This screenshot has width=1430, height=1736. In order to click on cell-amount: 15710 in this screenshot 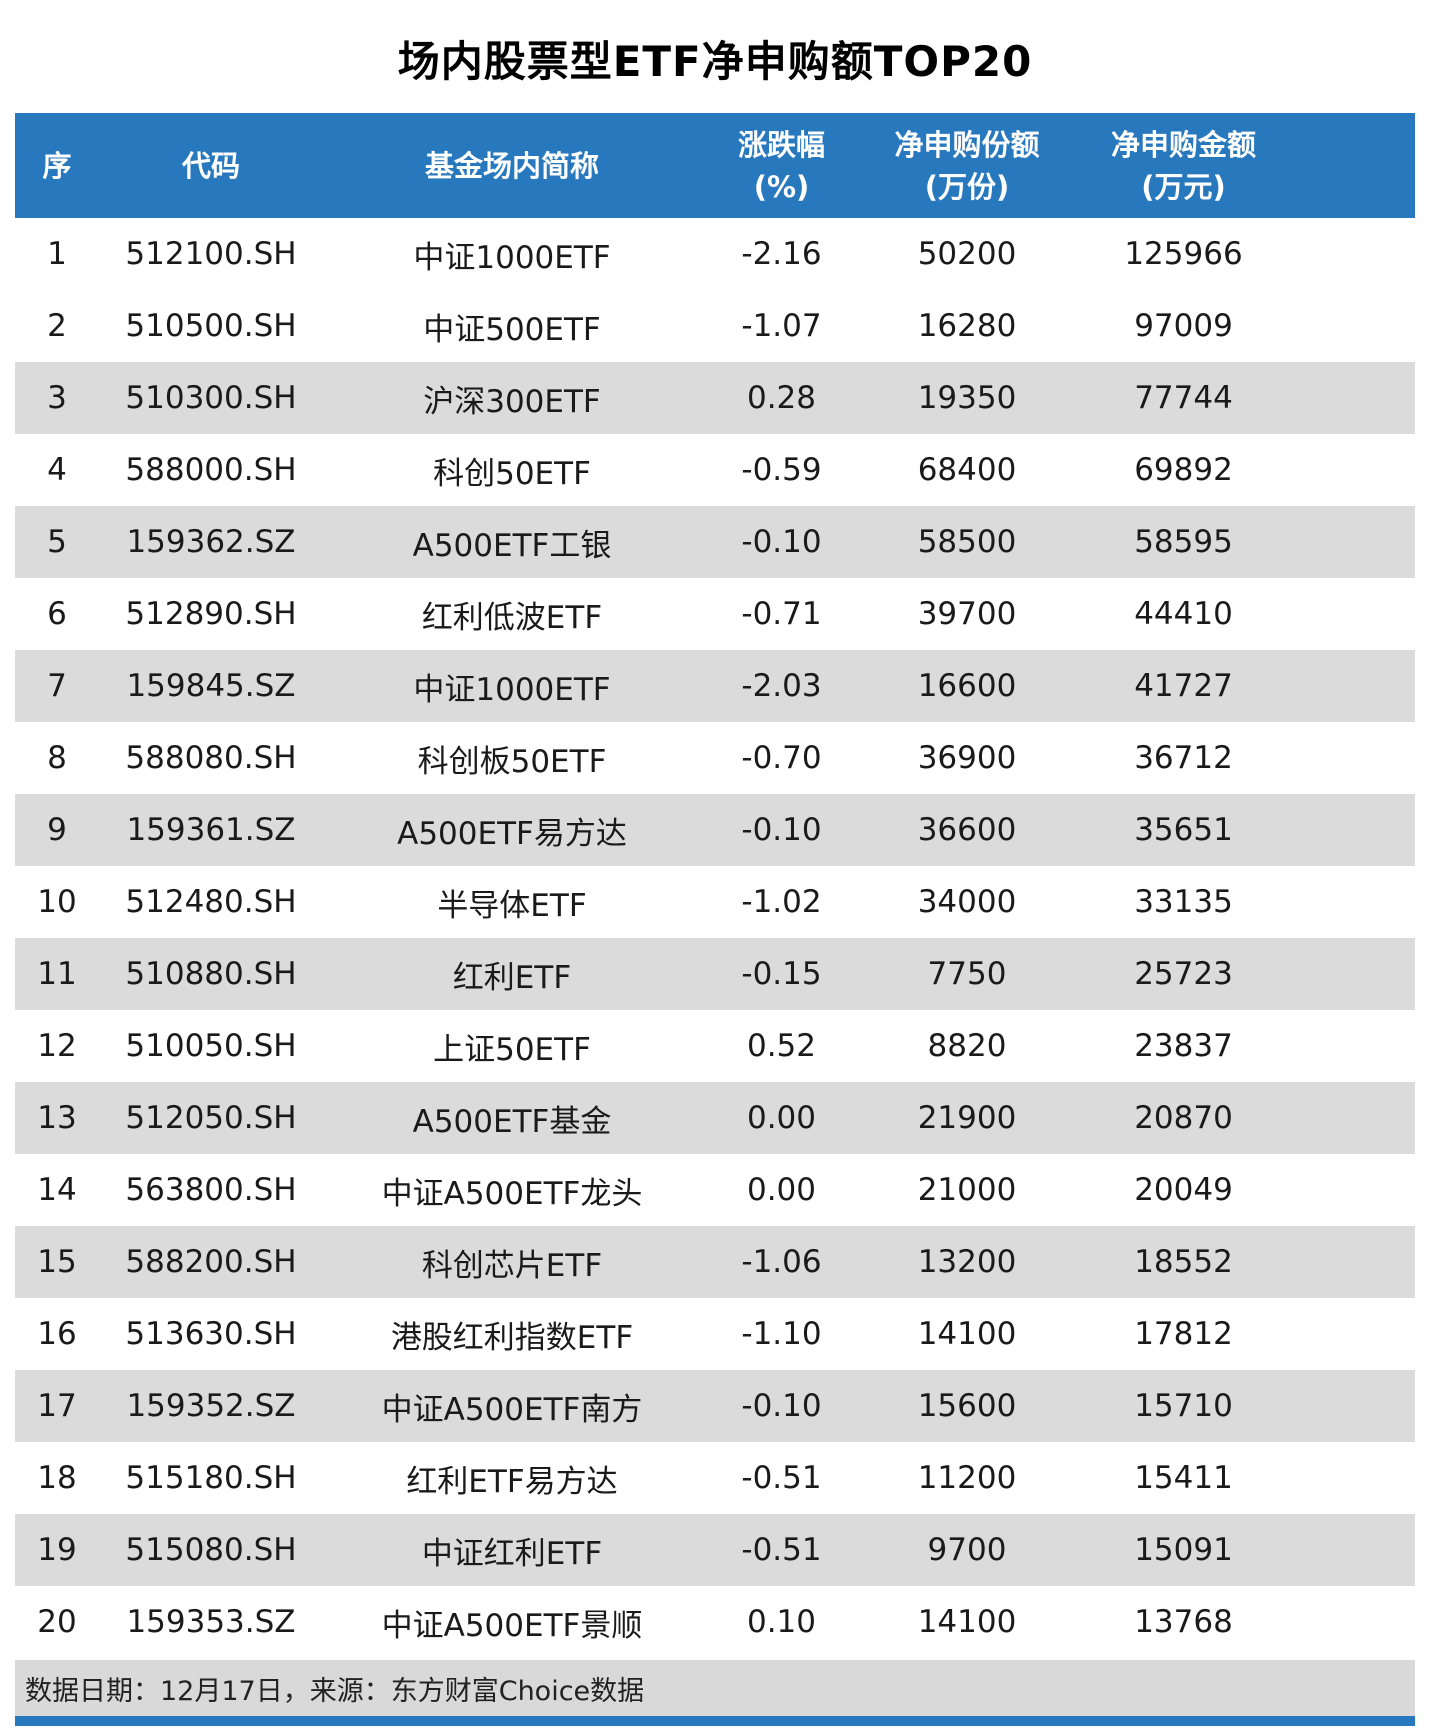, I will do `click(1183, 1406)`.